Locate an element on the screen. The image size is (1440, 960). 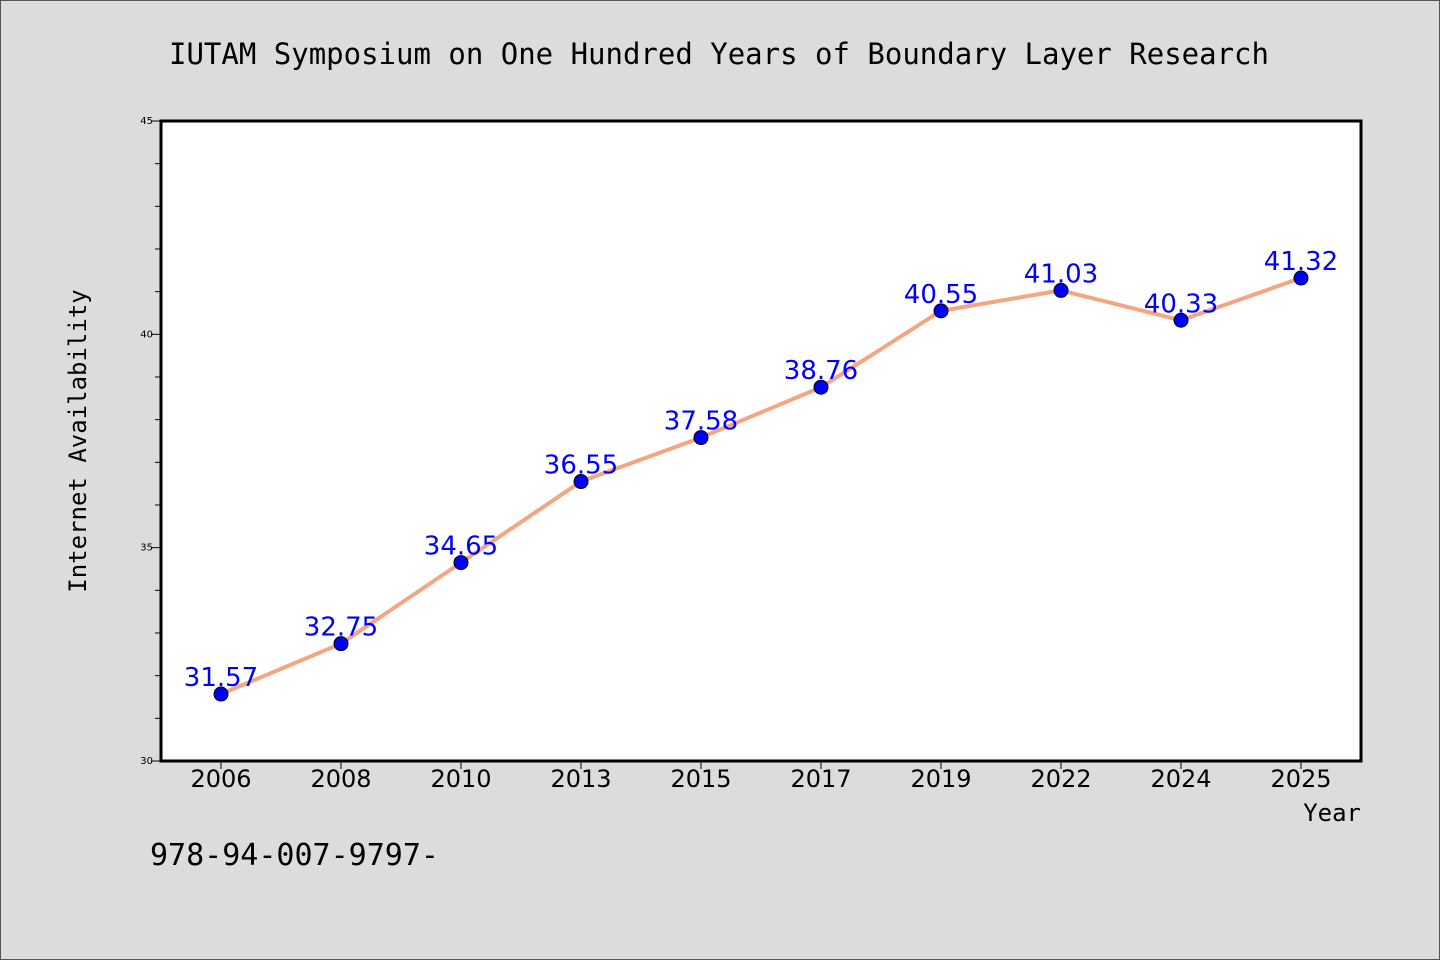
x-tick-label: 2019 is located at coordinates (940, 779).